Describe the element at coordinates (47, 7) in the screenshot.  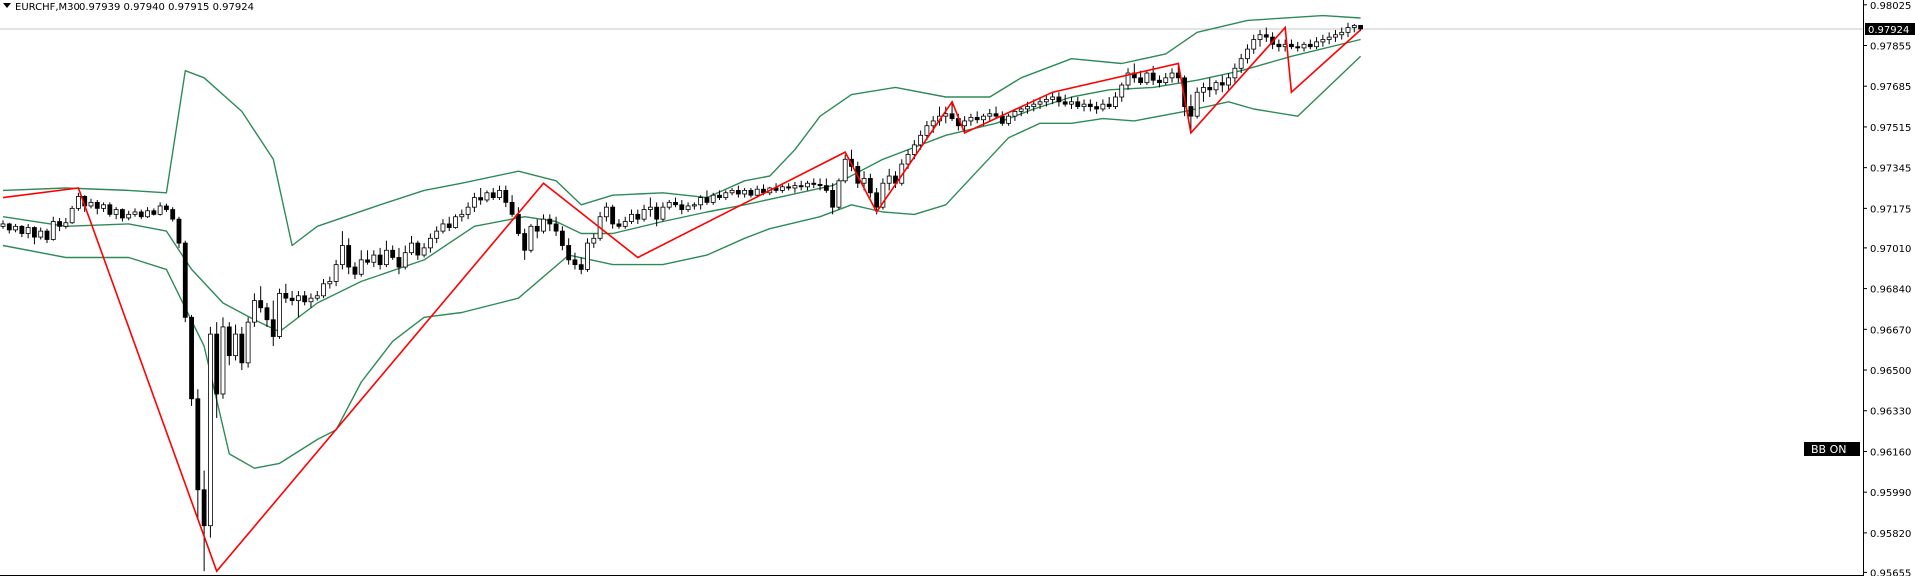
I see `symbol-label: EURCHF,M30` at that location.